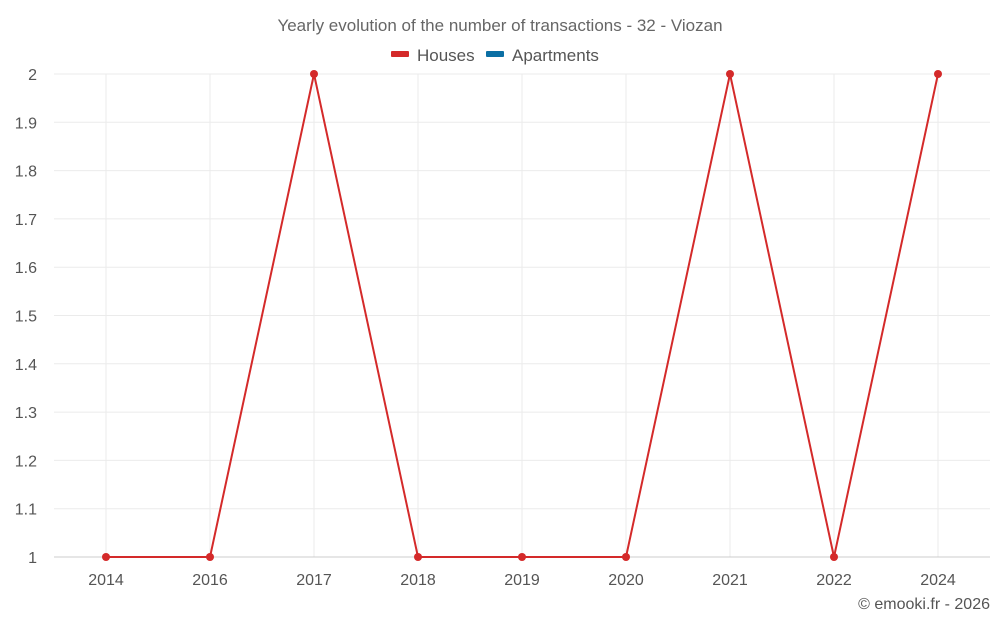 The width and height of the screenshot is (1000, 625). I want to click on y-axis-ticks: 1 1.1 1.2 1.3 1.4 1.5 1.6 1.7 1.8 1.9 2, so click(26, 317).